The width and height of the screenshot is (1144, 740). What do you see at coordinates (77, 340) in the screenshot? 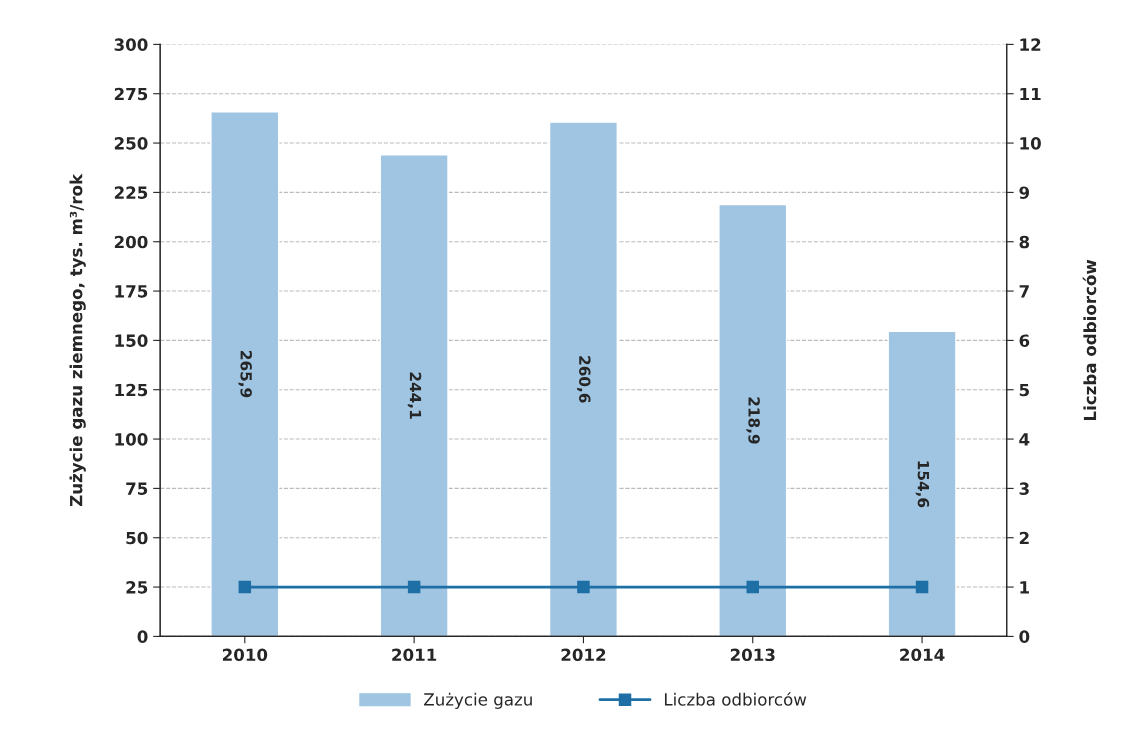
I see `y-axis-title: Zużycie gazu ziemnego, tys. m³/rok` at bounding box center [77, 340].